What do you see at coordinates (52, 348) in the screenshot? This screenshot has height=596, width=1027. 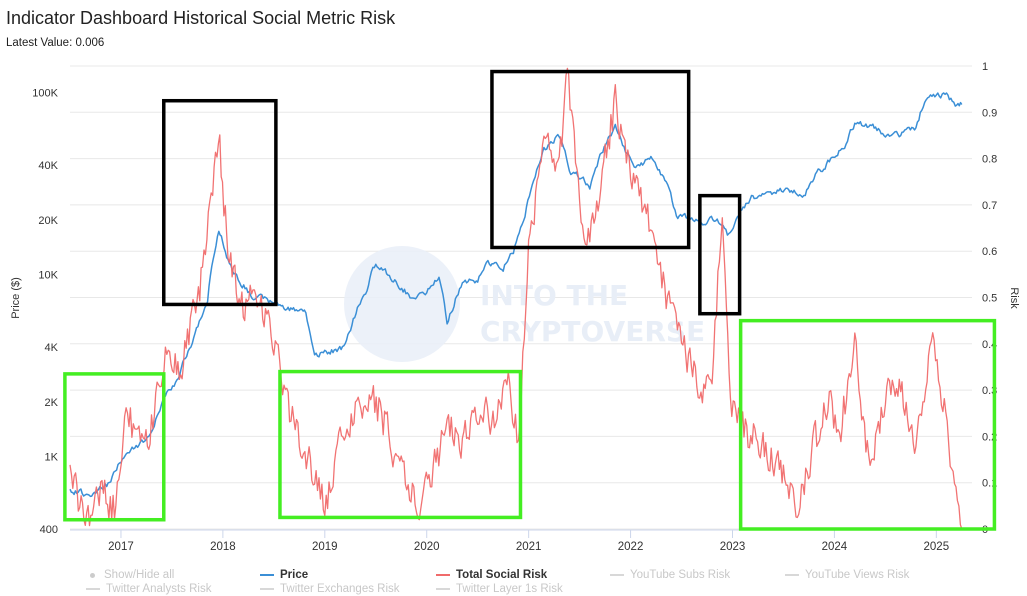 I see `y-left-tick-label: 4K` at bounding box center [52, 348].